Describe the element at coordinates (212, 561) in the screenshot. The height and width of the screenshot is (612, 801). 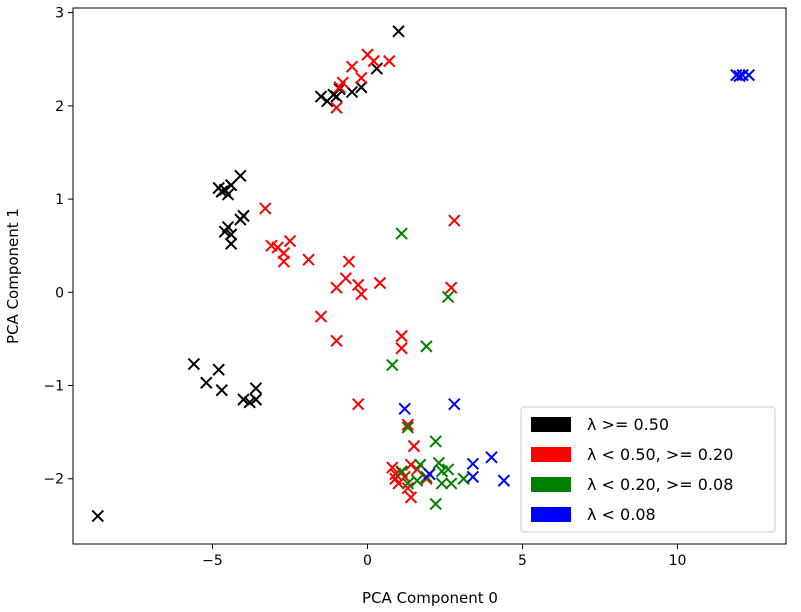
I see `x-tick-label: −5` at that location.